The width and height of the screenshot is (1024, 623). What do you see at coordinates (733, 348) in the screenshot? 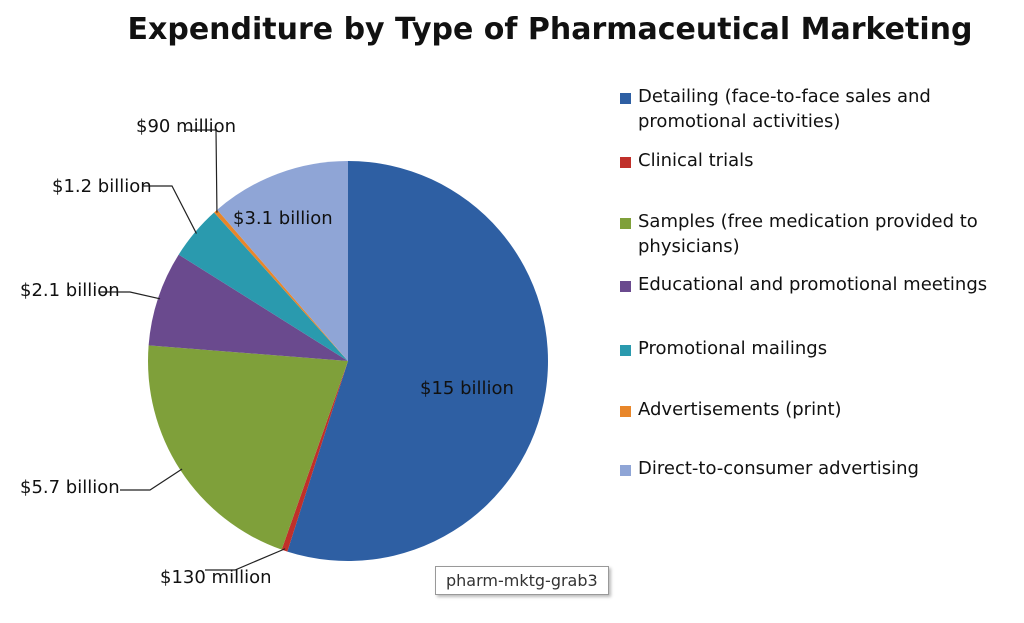
I see `legend-entry: Promotional mailings` at bounding box center [733, 348].